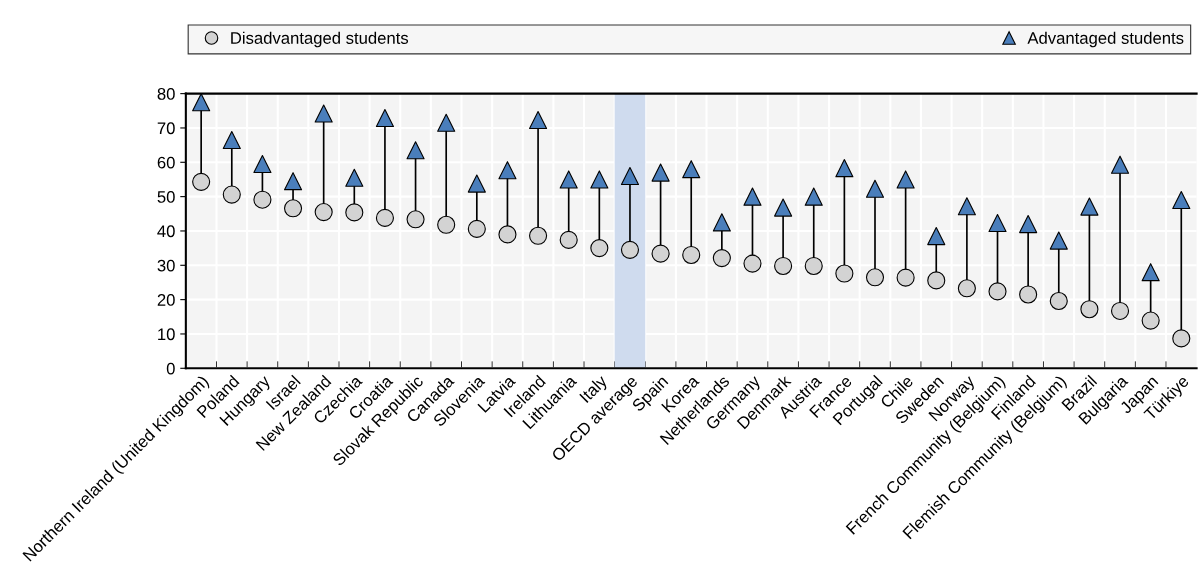 The height and width of the screenshot is (564, 1199). Describe the element at coordinates (166, 265) in the screenshot. I see `y-tick-label: 30` at that location.